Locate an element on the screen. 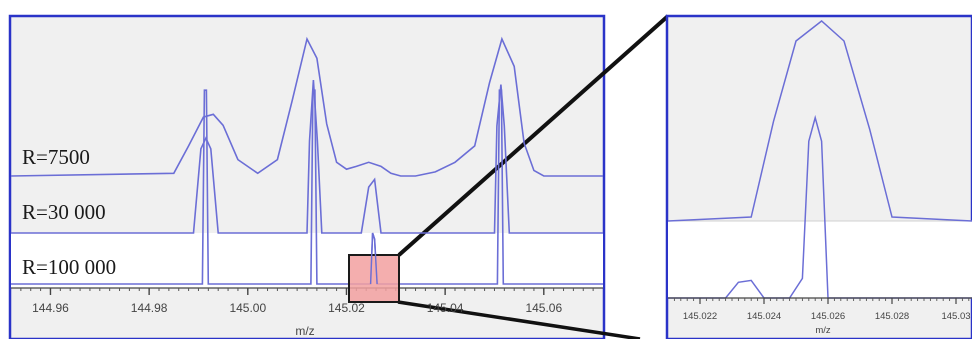  zoom-x-tick-label: 145.03 is located at coordinates (955, 316).